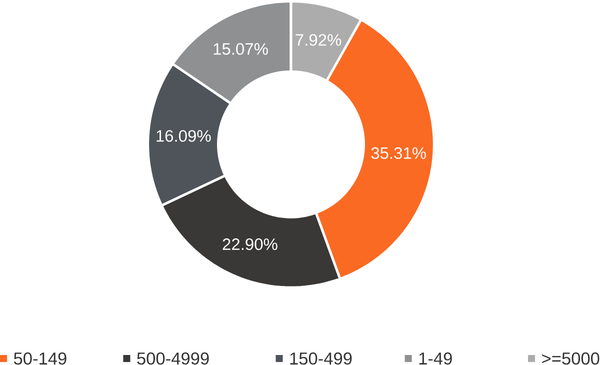 The height and width of the screenshot is (365, 600). Describe the element at coordinates (40, 358) in the screenshot. I see `legend-label: 50-149` at that location.